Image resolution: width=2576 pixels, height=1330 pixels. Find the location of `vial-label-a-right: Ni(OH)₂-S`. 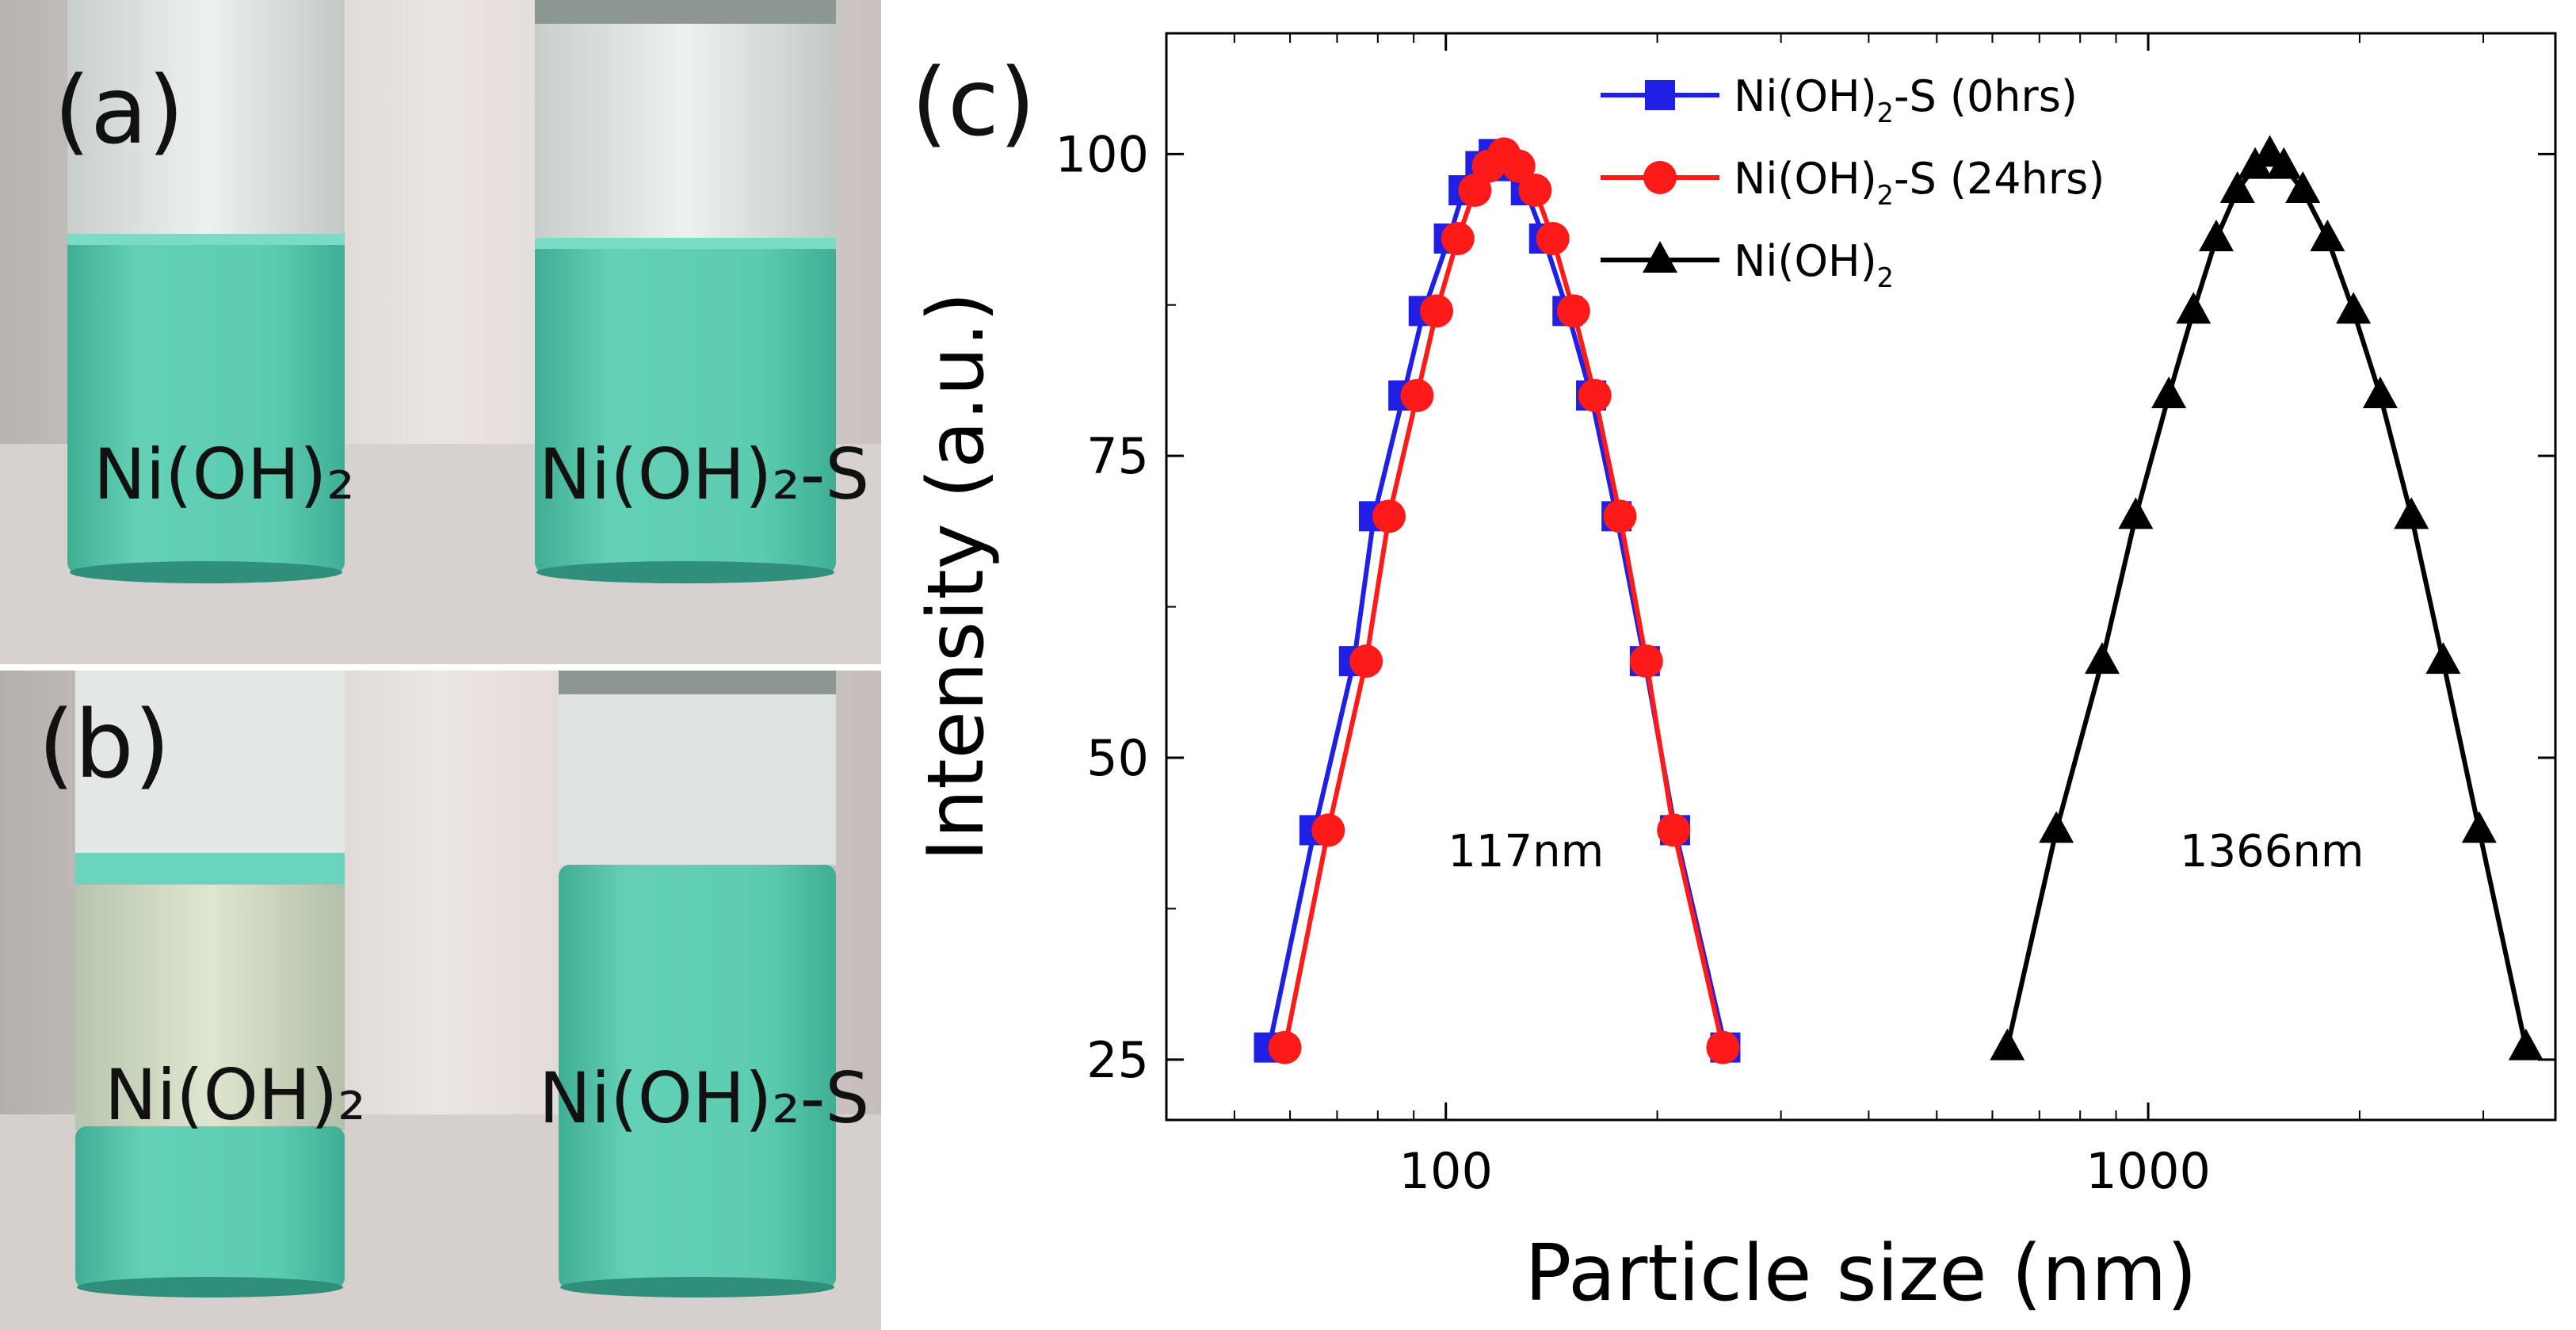

vial-label-a-right: Ni(OH)₂-S is located at coordinates (704, 475).